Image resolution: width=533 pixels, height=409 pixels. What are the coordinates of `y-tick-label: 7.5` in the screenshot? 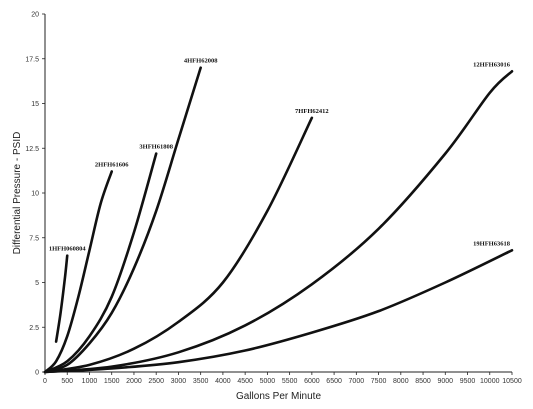 It's located at (34, 238).